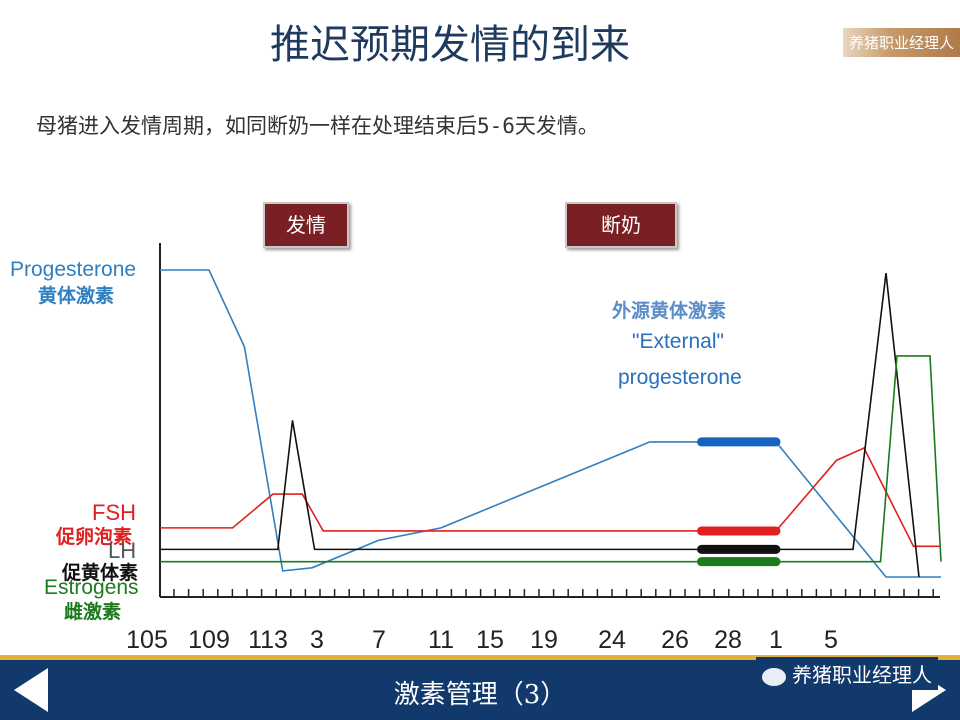 The height and width of the screenshot is (720, 960). What do you see at coordinates (379, 640) in the screenshot?
I see `x-tick-label: 7` at bounding box center [379, 640].